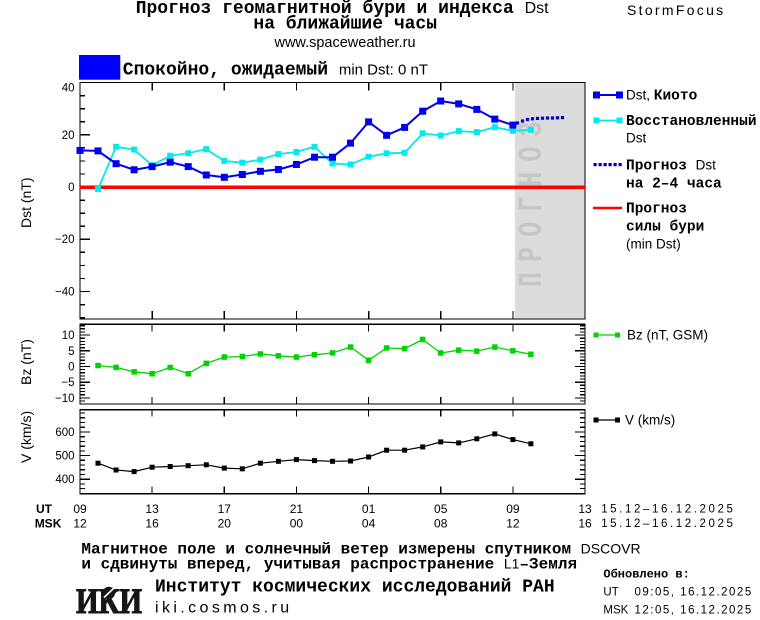  Describe the element at coordinates (671, 165) in the screenshot. I see `svg-text: Прогноз Dst` at that location.